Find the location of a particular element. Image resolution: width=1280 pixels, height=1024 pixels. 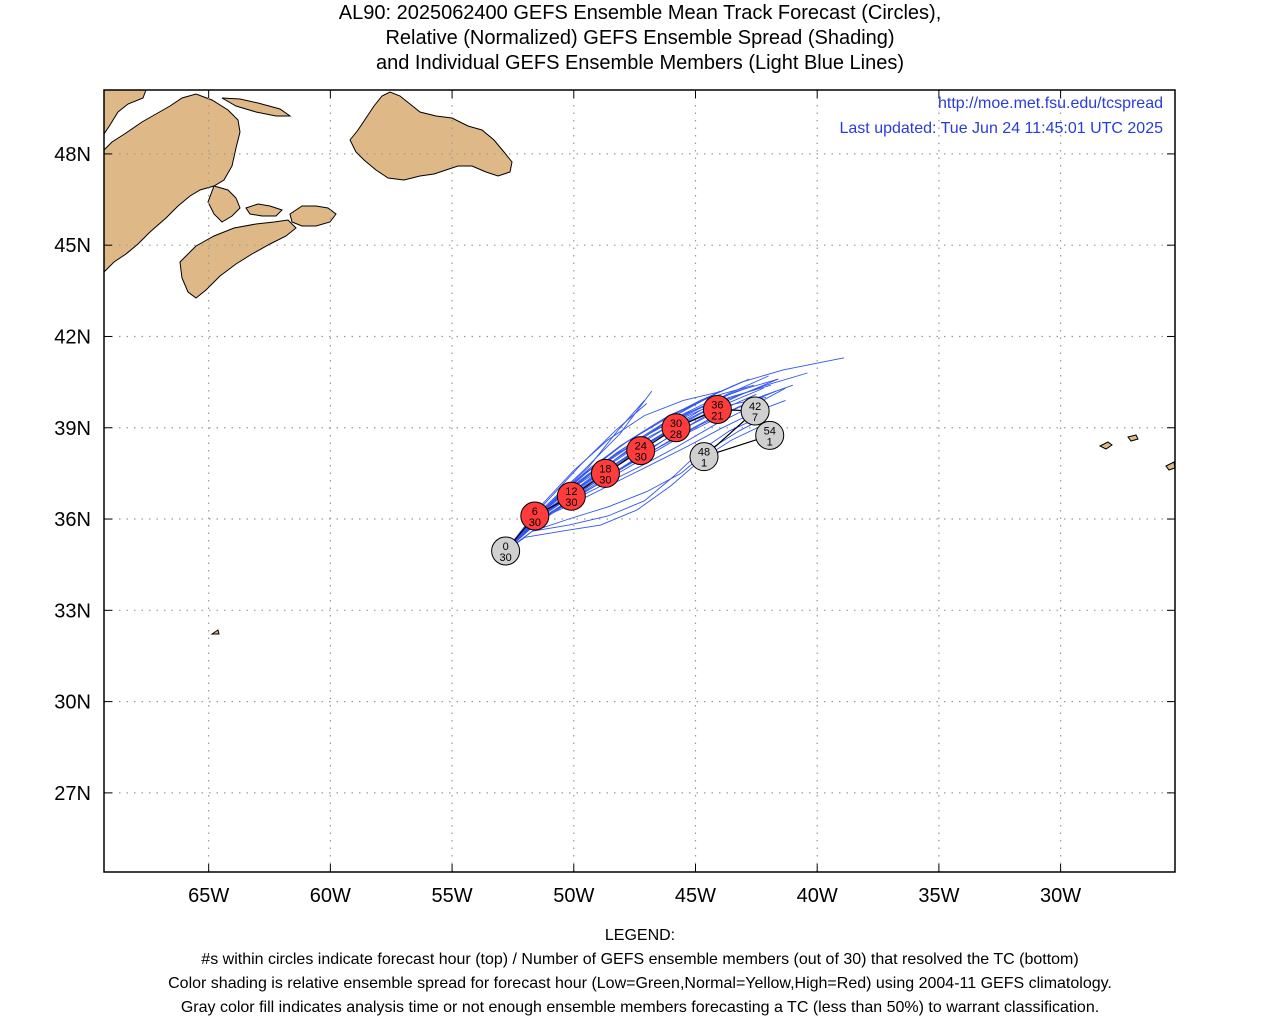

x-tick-label: 30W is located at coordinates (1060, 896).